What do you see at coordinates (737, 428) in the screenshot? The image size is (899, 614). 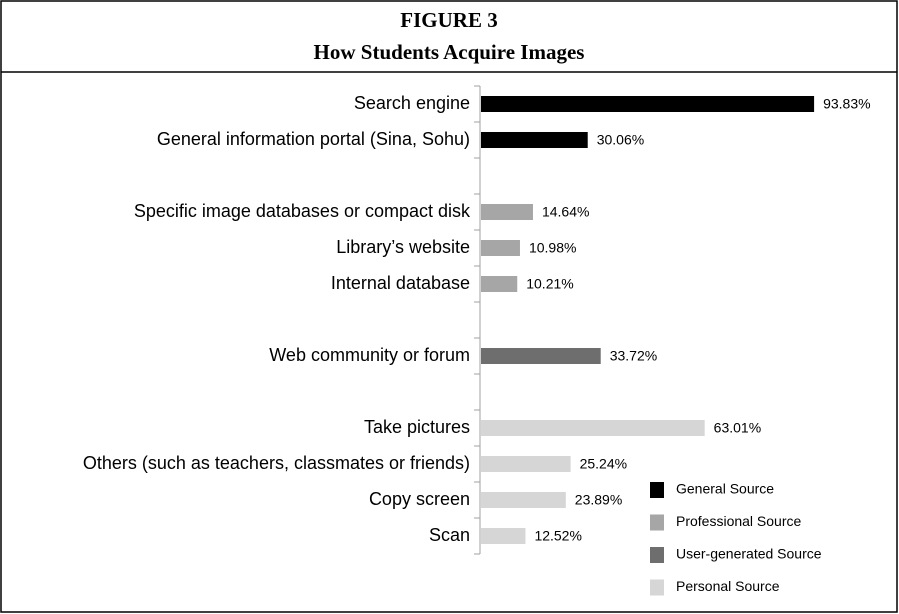 I see `data-label: 63.01%` at bounding box center [737, 428].